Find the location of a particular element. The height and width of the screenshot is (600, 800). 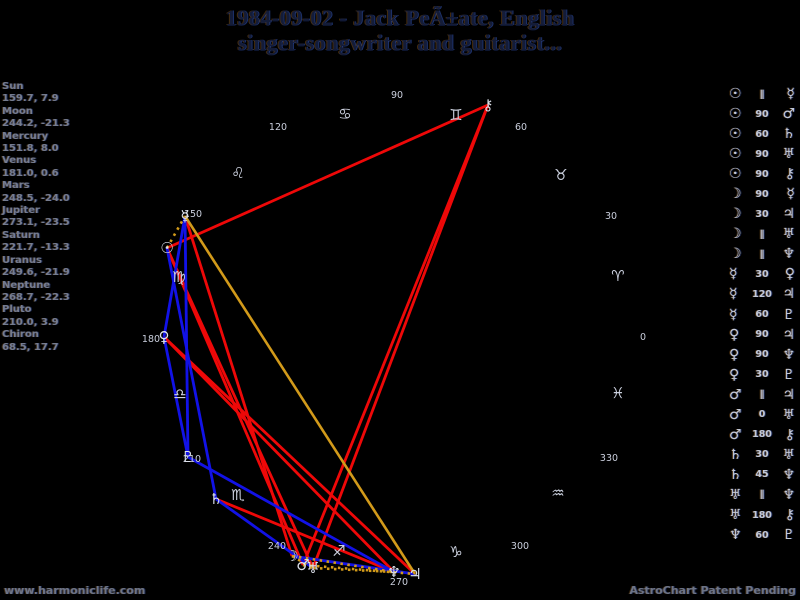

aspect-row: ☿ 30 ♀ is located at coordinates (762, 274).